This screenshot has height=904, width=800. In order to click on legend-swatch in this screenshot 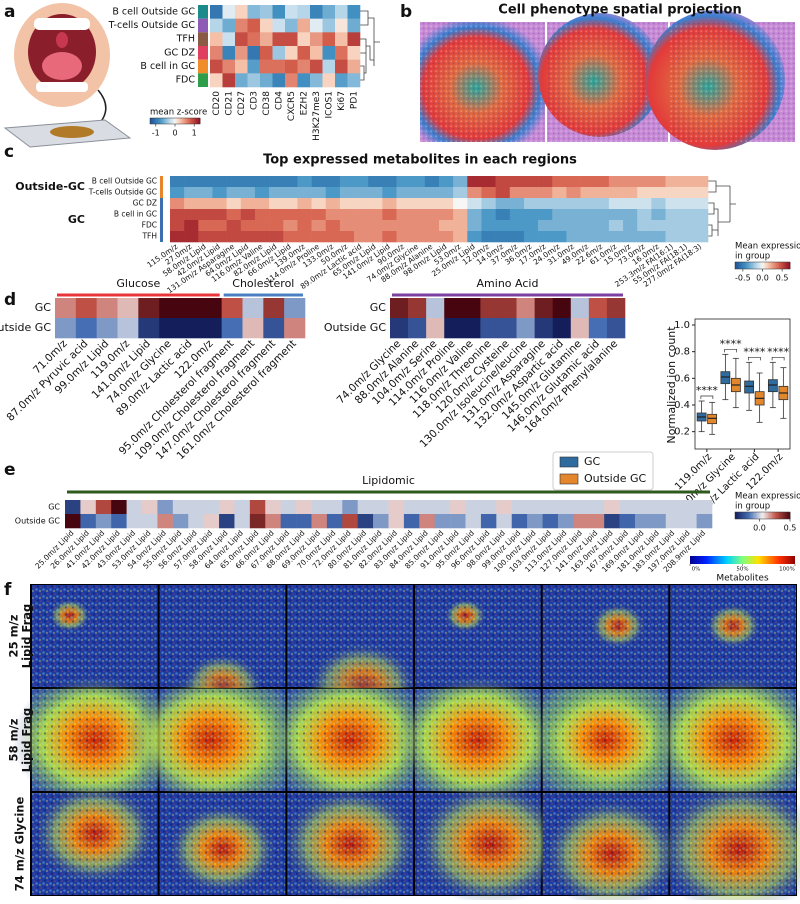, I will do `click(569, 462)`.